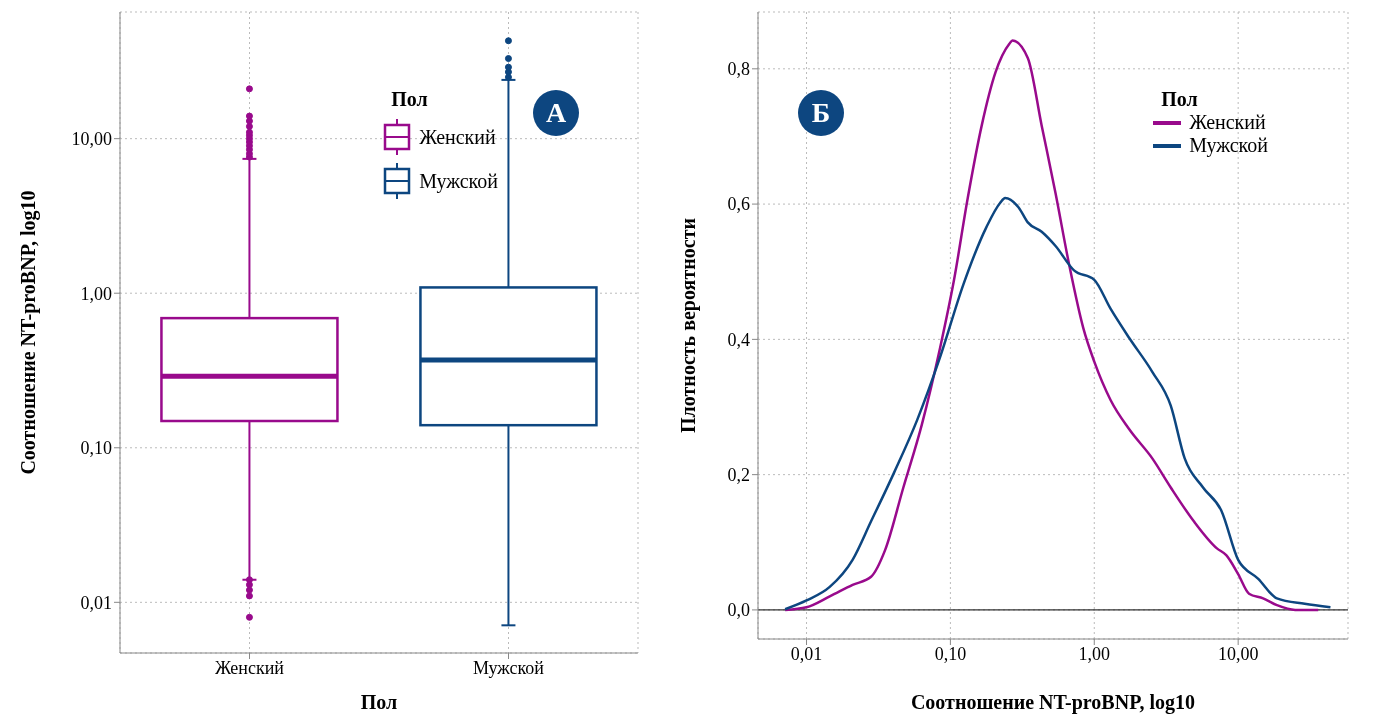 The height and width of the screenshot is (727, 1378). Describe the element at coordinates (96, 602) in the screenshot. I see `y-tick-label: 0,01` at that location.